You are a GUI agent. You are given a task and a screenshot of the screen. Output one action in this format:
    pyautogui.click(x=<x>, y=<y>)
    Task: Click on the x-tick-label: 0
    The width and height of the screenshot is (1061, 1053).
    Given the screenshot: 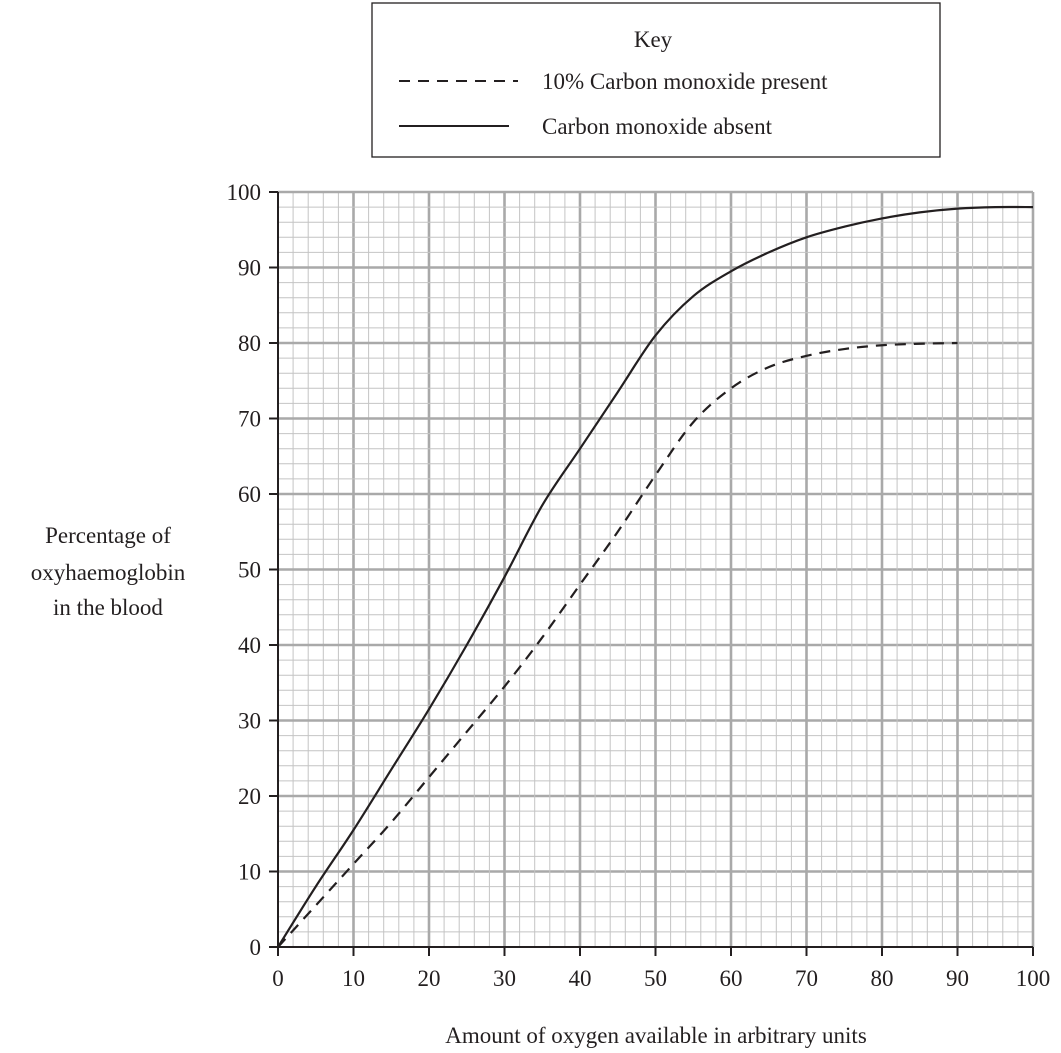 What is the action you would take?
    pyautogui.click(x=278, y=978)
    